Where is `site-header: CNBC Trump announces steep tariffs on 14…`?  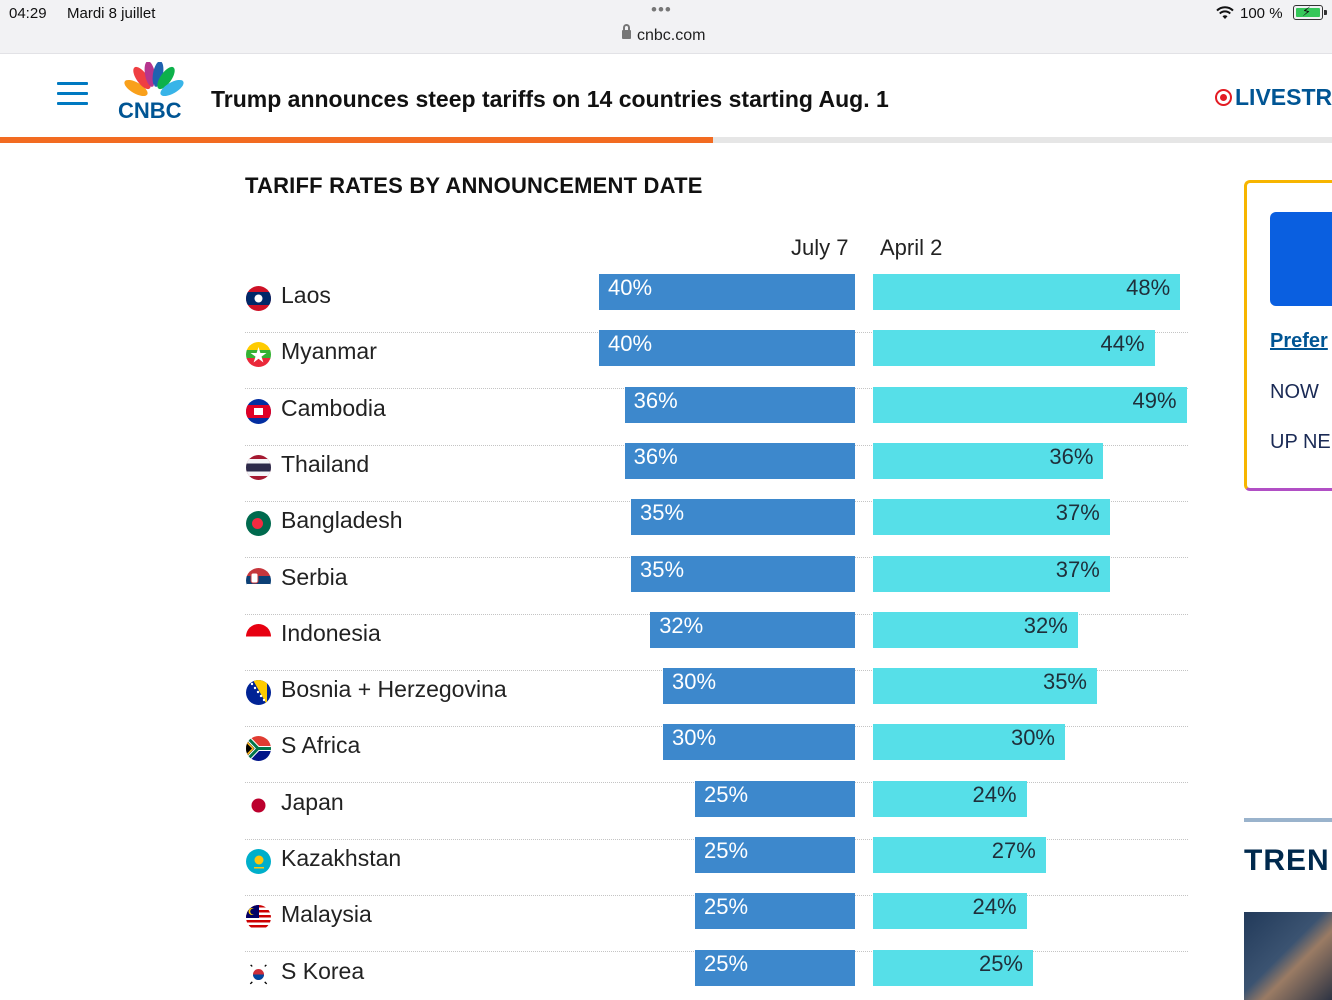
site-header: CNBC Trump announces steep tariffs on 14… is located at coordinates (666, 97).